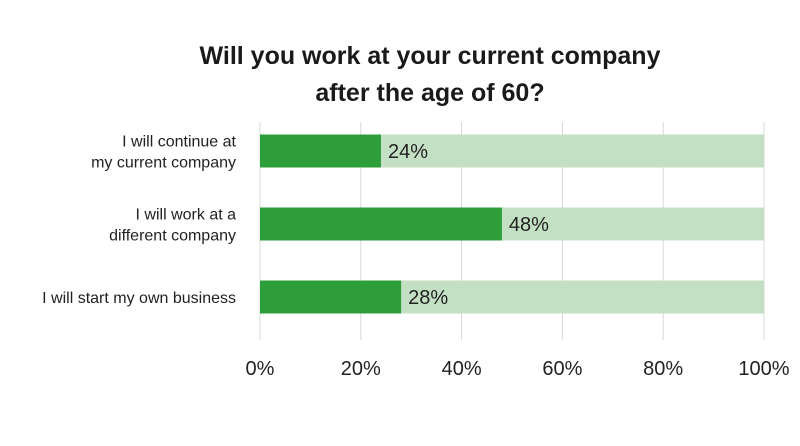 This screenshot has height=446, width=800. I want to click on category-label-2: I will start my own business, so click(139, 298).